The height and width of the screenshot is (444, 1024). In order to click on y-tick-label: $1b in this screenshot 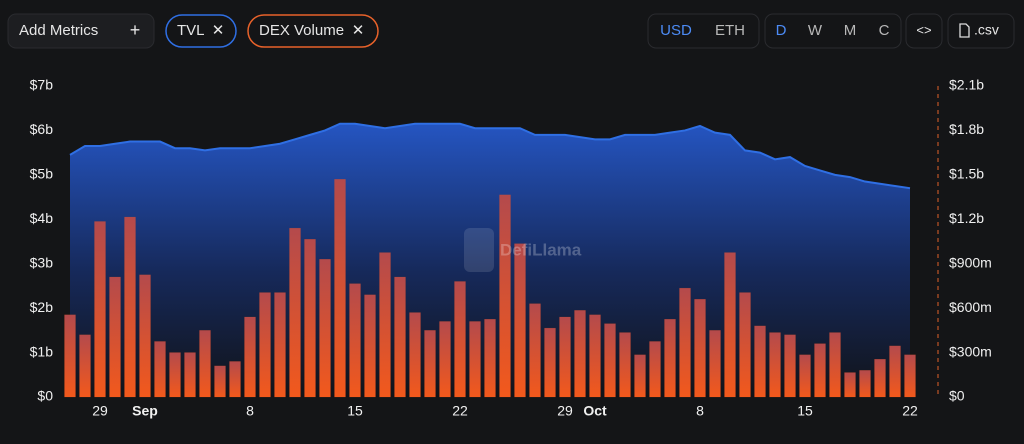, I will do `click(42, 351)`.